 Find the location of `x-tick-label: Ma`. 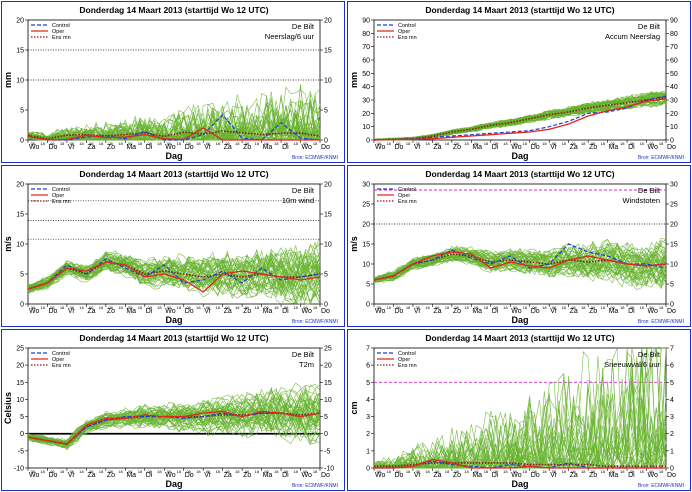

x-tick-label: Ma is located at coordinates (131, 475).